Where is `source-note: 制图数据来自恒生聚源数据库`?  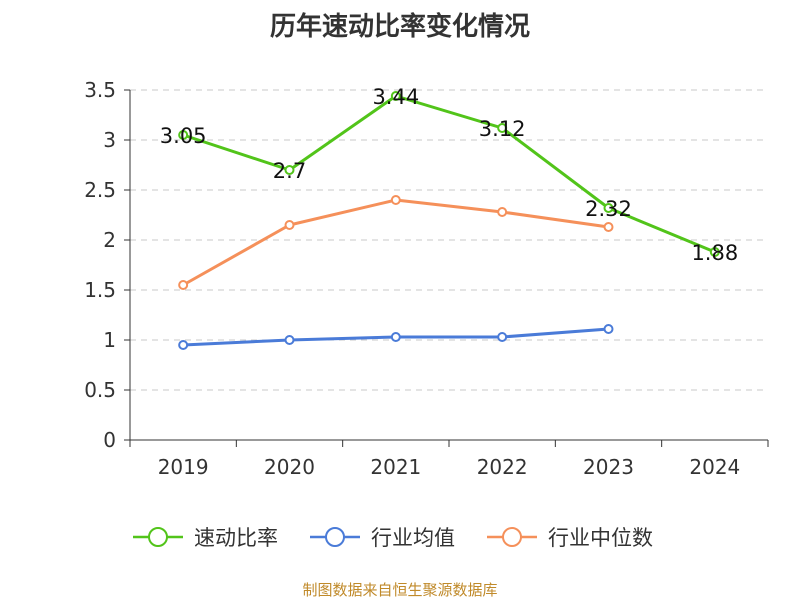 source-note: 制图数据来自恒生聚源数据库 is located at coordinates (400, 590).